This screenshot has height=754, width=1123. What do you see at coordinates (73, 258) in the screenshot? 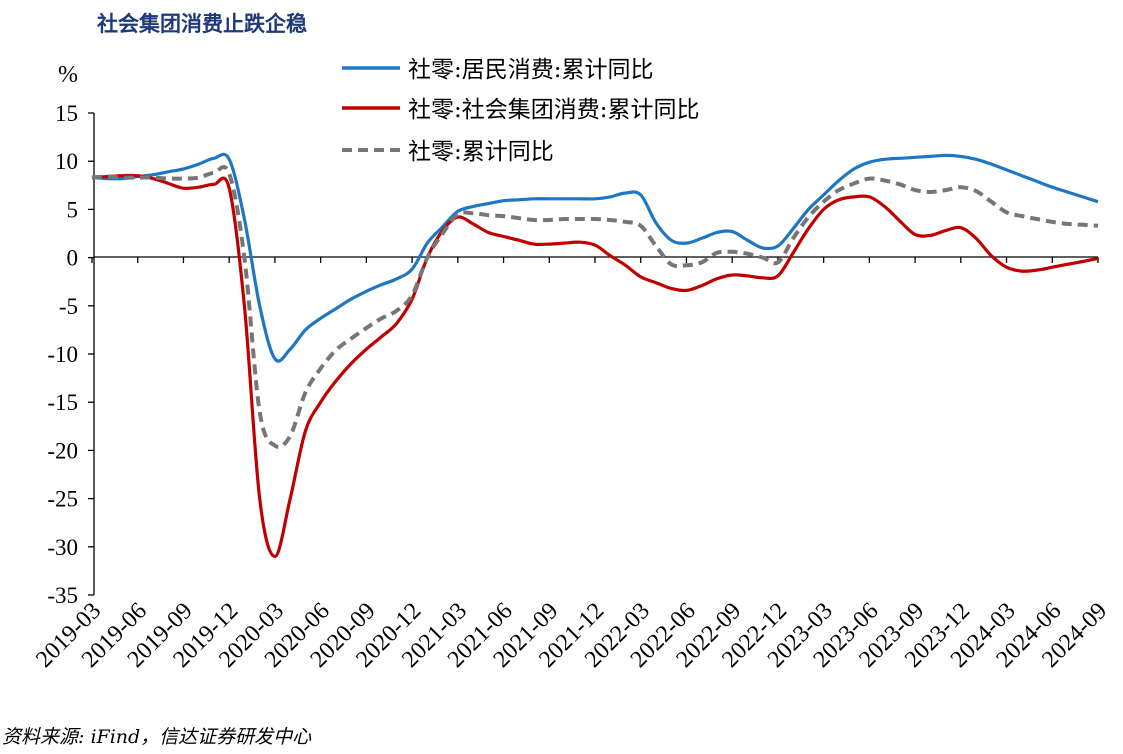
I see `y-tick-label: 0` at bounding box center [73, 258].